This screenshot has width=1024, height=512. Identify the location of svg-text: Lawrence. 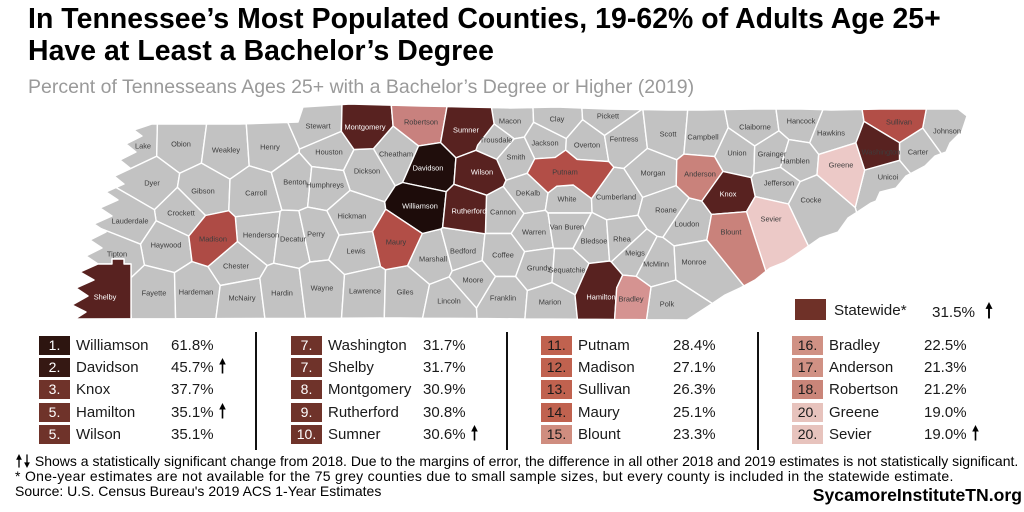
(365, 291).